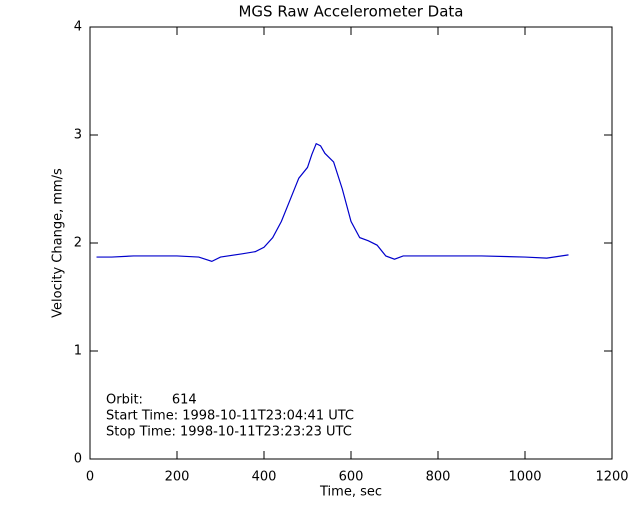  Describe the element at coordinates (78, 135) in the screenshot. I see `y-tick-label: 3` at that location.